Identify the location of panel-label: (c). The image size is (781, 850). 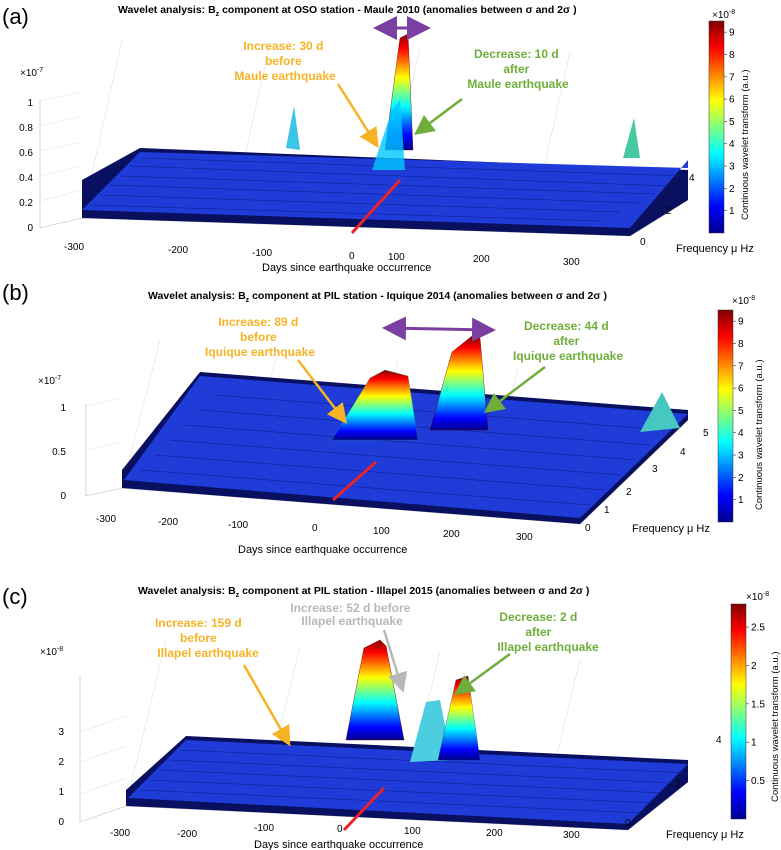
(15, 596).